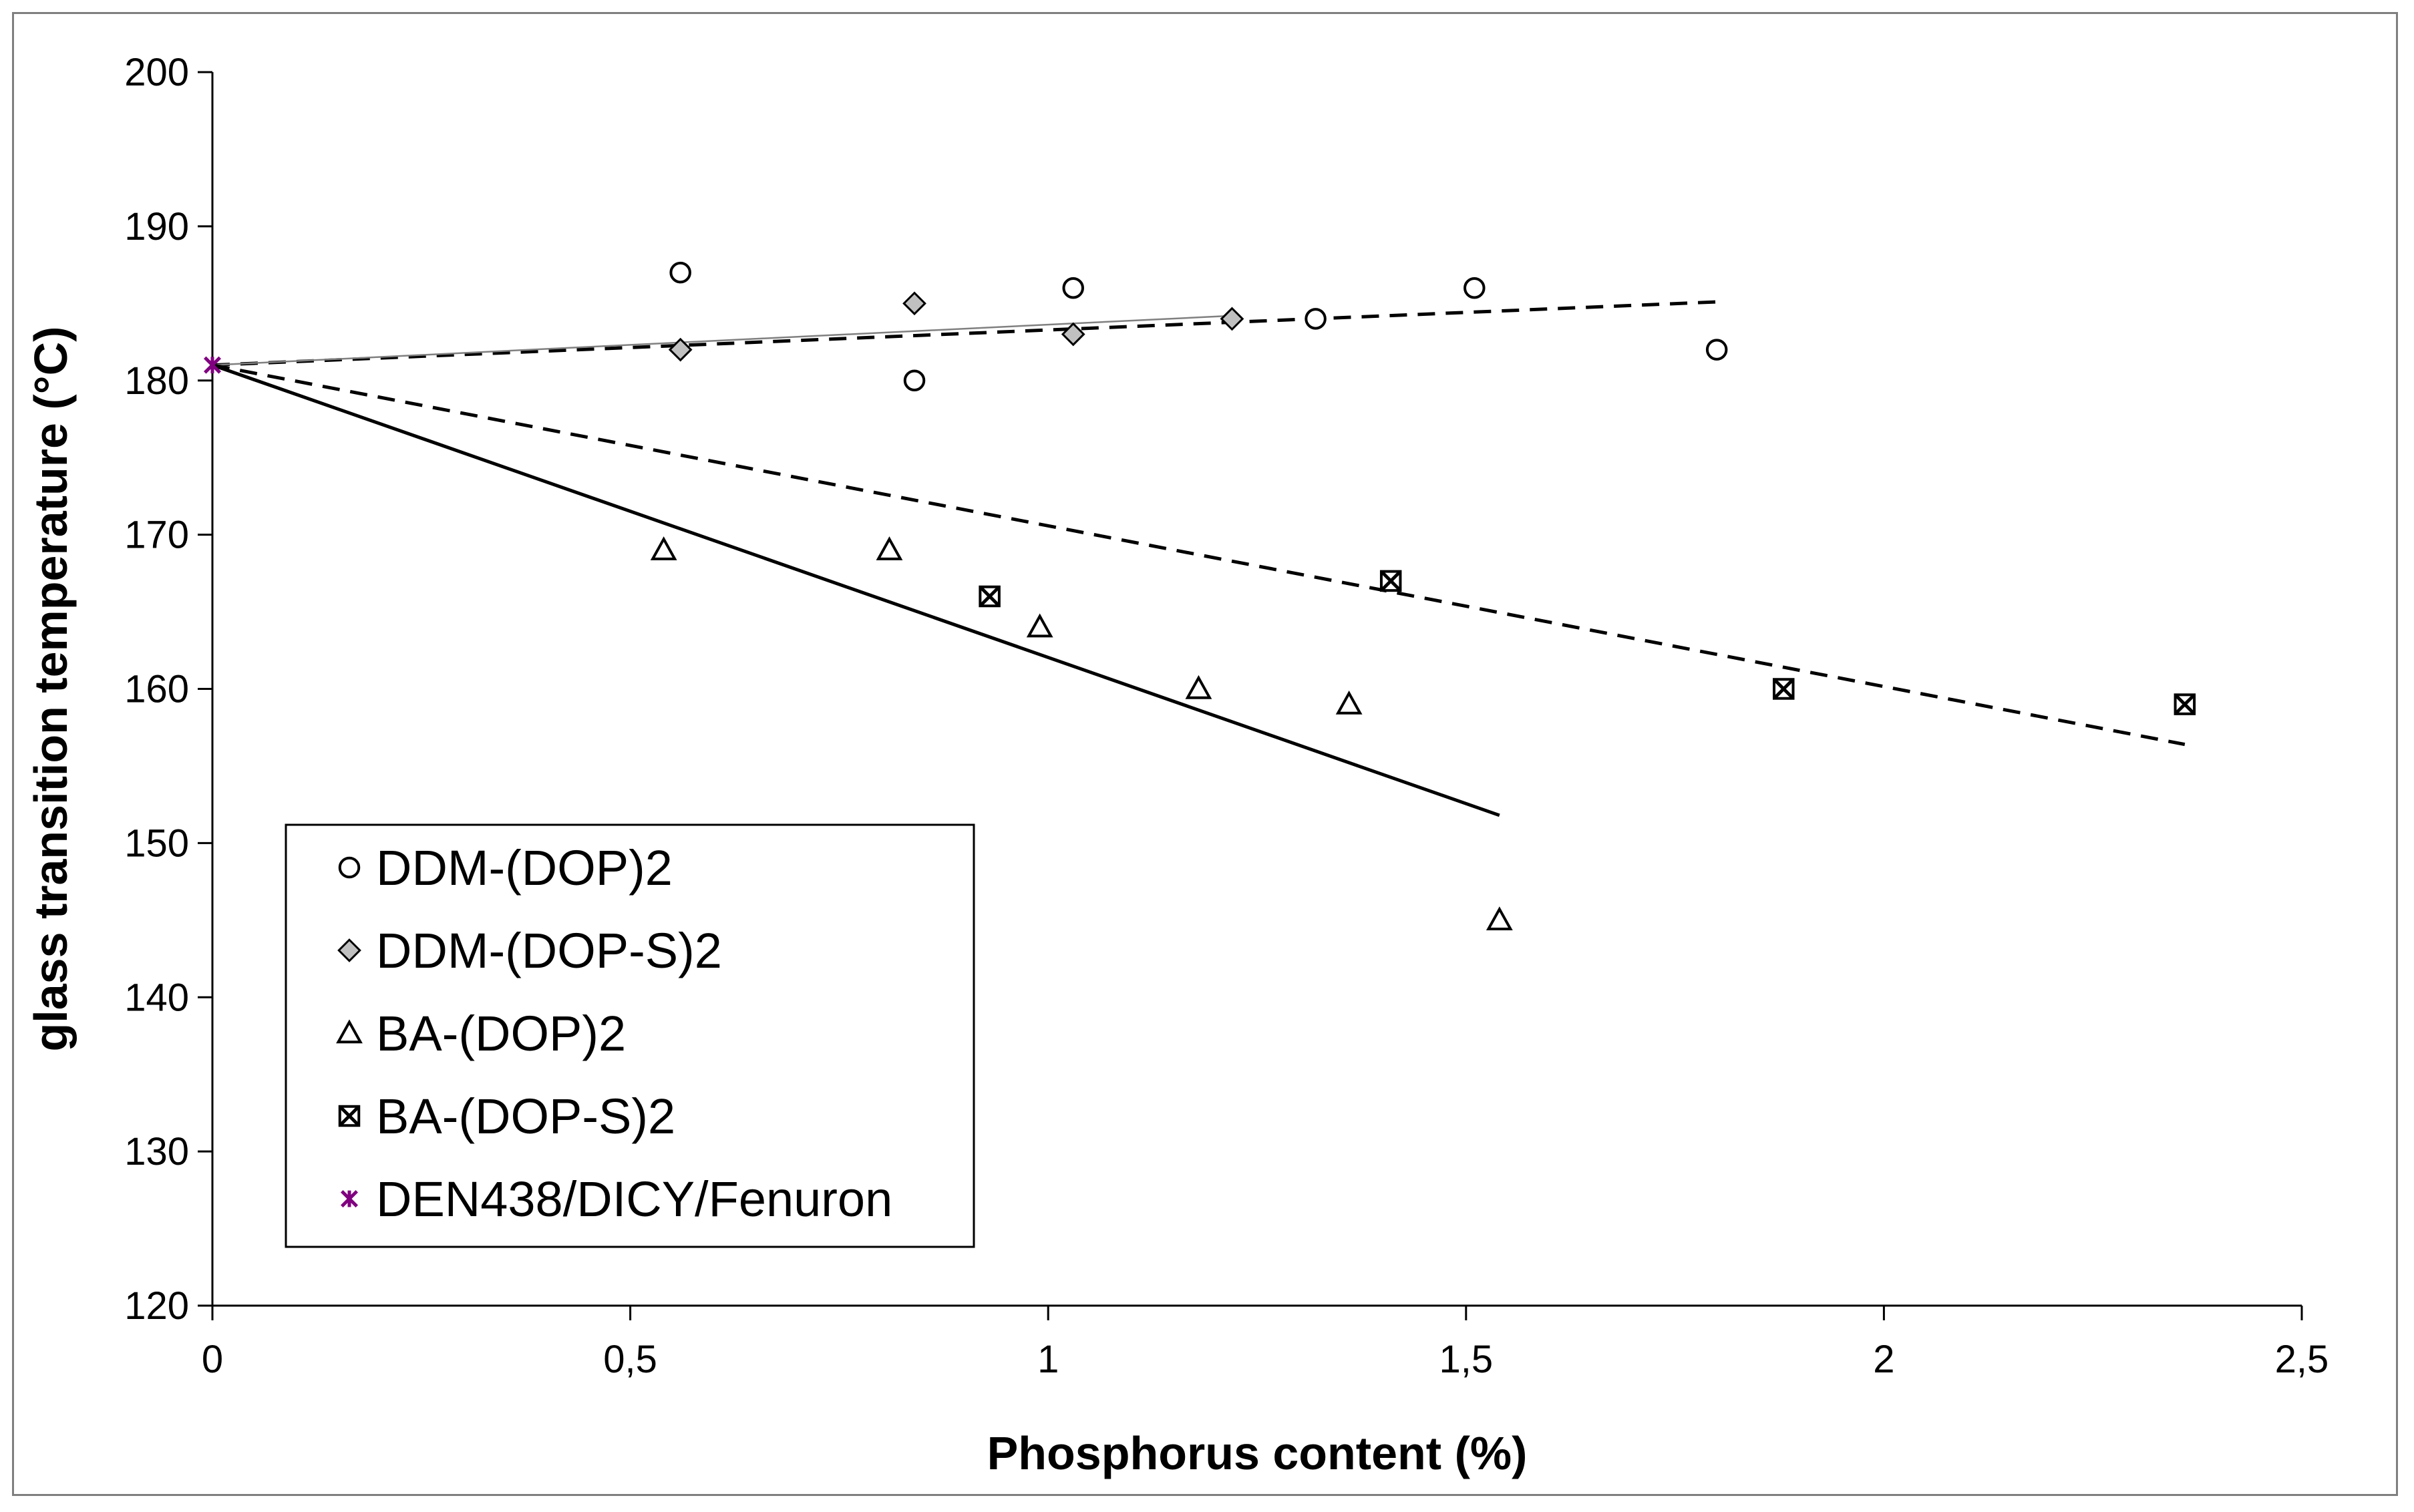 The image size is (2414, 1512). Describe the element at coordinates (501, 1033) in the screenshot. I see `legend-label: BA-(DOP)2` at that location.